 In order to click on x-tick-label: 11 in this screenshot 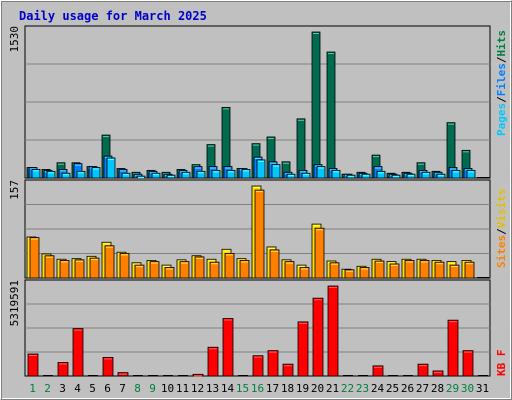, I will do `click(182, 388)`.